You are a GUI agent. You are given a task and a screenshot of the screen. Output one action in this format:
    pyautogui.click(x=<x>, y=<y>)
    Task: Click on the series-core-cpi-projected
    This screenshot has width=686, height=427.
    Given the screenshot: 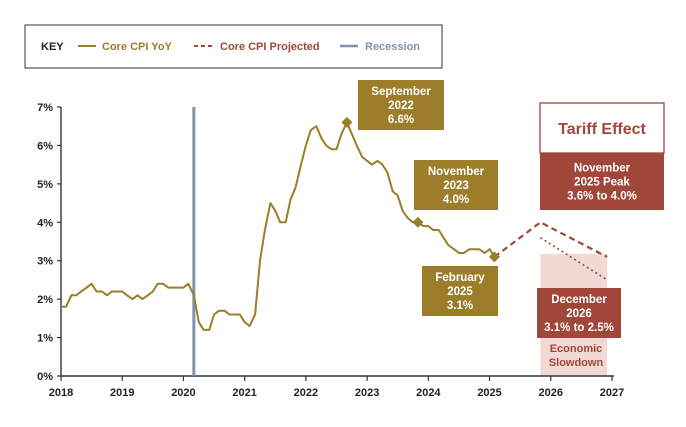 What is the action you would take?
    pyautogui.click(x=550, y=239)
    